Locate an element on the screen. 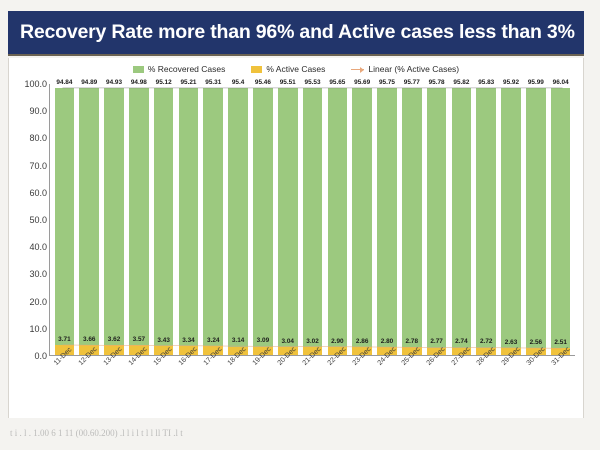 Image resolution: width=600 pixels, height=450 pixels. recovered-value-label: 95.75 is located at coordinates (386, 83).